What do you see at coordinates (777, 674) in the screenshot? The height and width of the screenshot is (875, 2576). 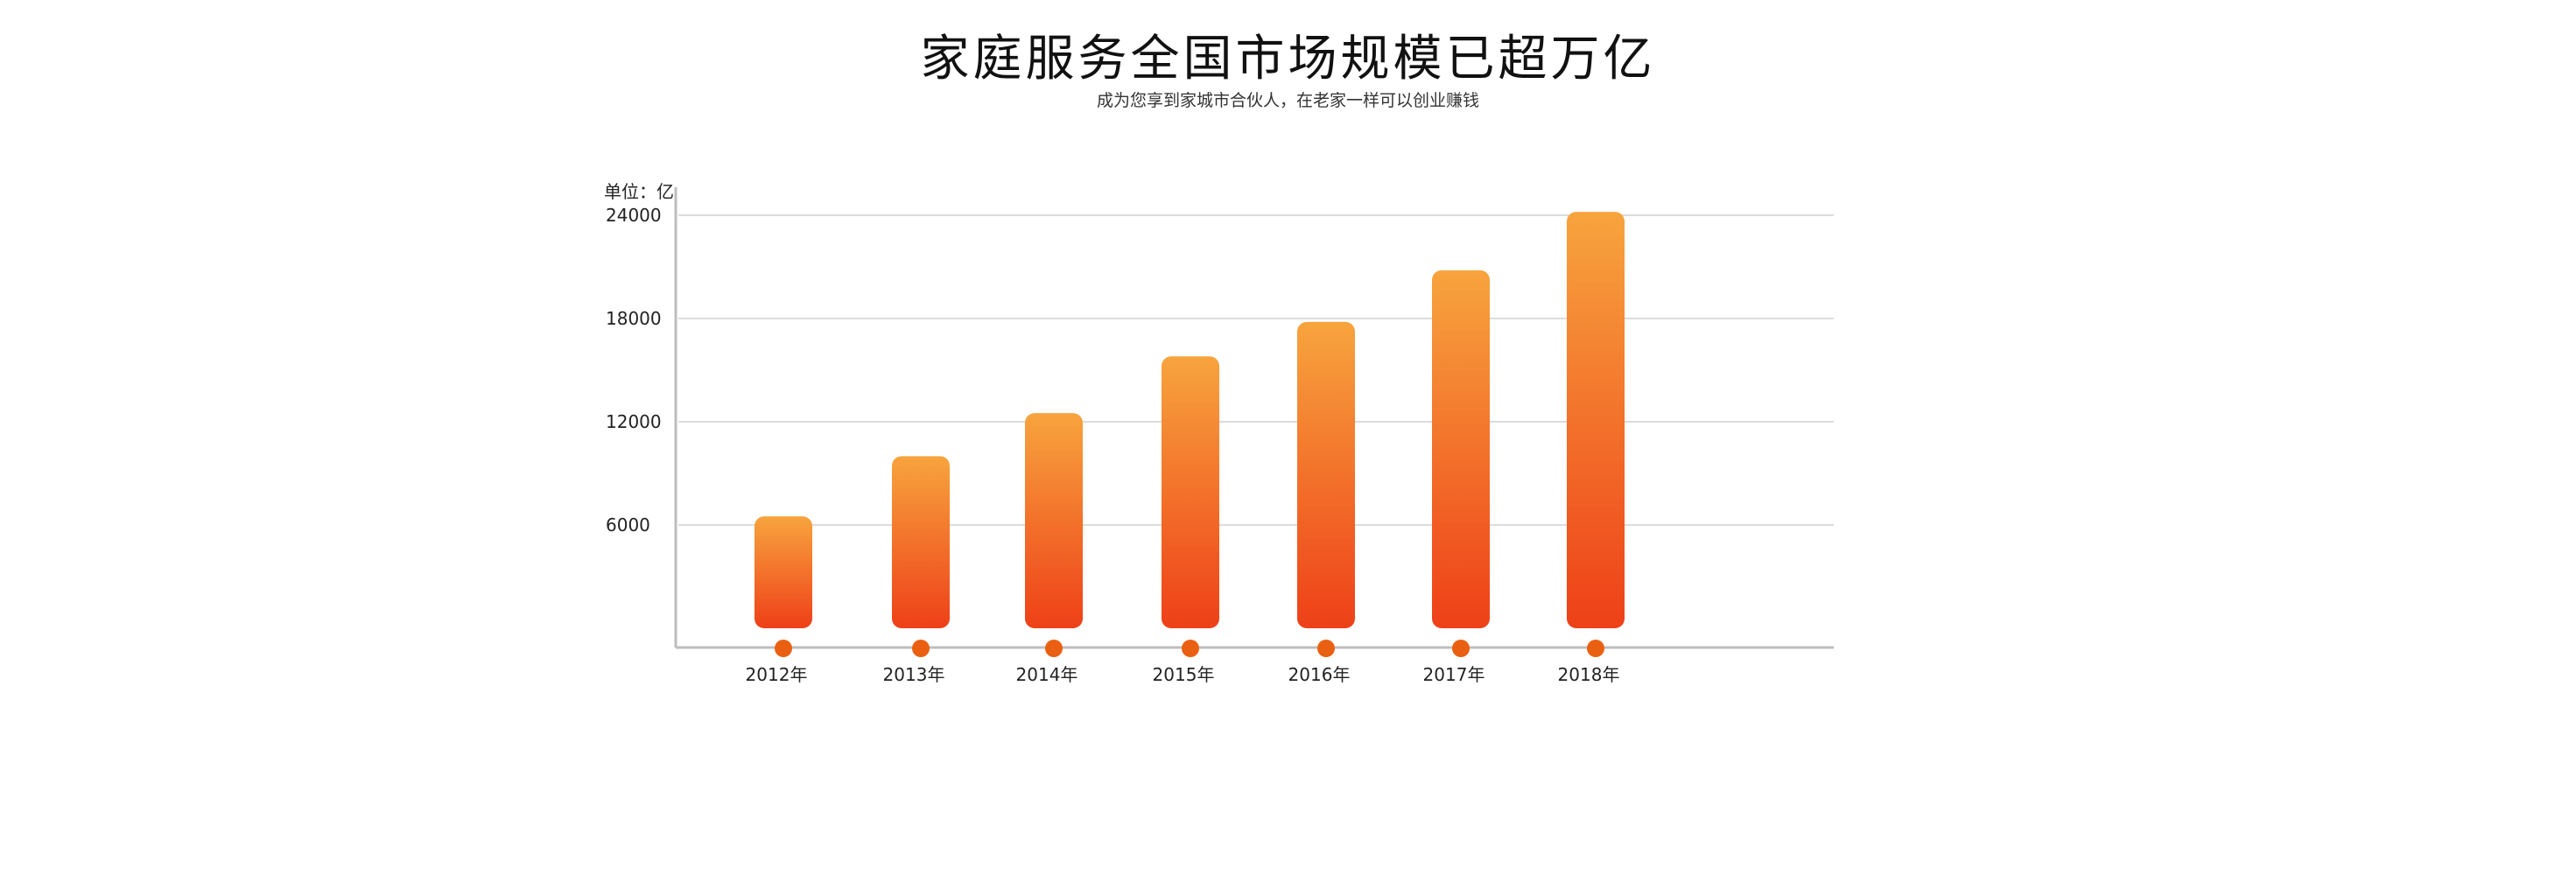 I see `x-tick-label: 2012年` at bounding box center [777, 674].